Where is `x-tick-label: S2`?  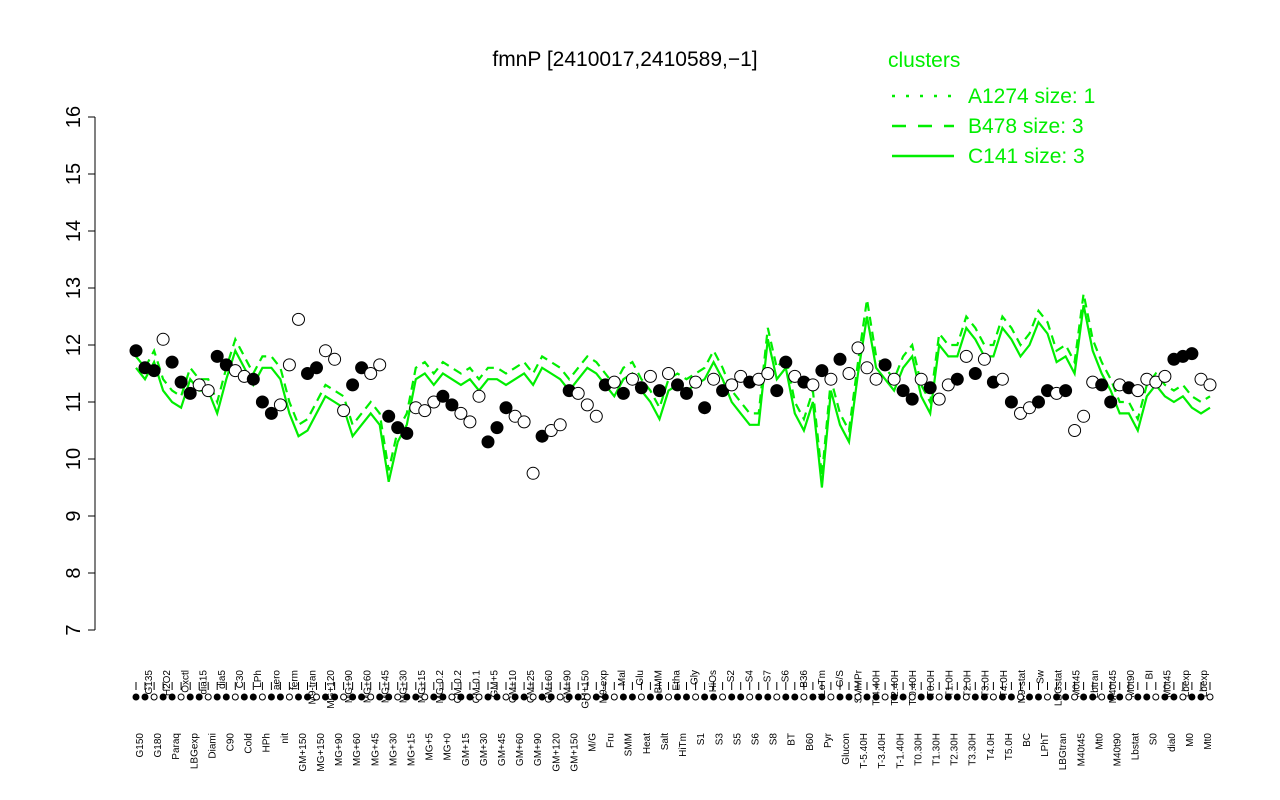
x-tick-label: S2 is located at coordinates (731, 676).